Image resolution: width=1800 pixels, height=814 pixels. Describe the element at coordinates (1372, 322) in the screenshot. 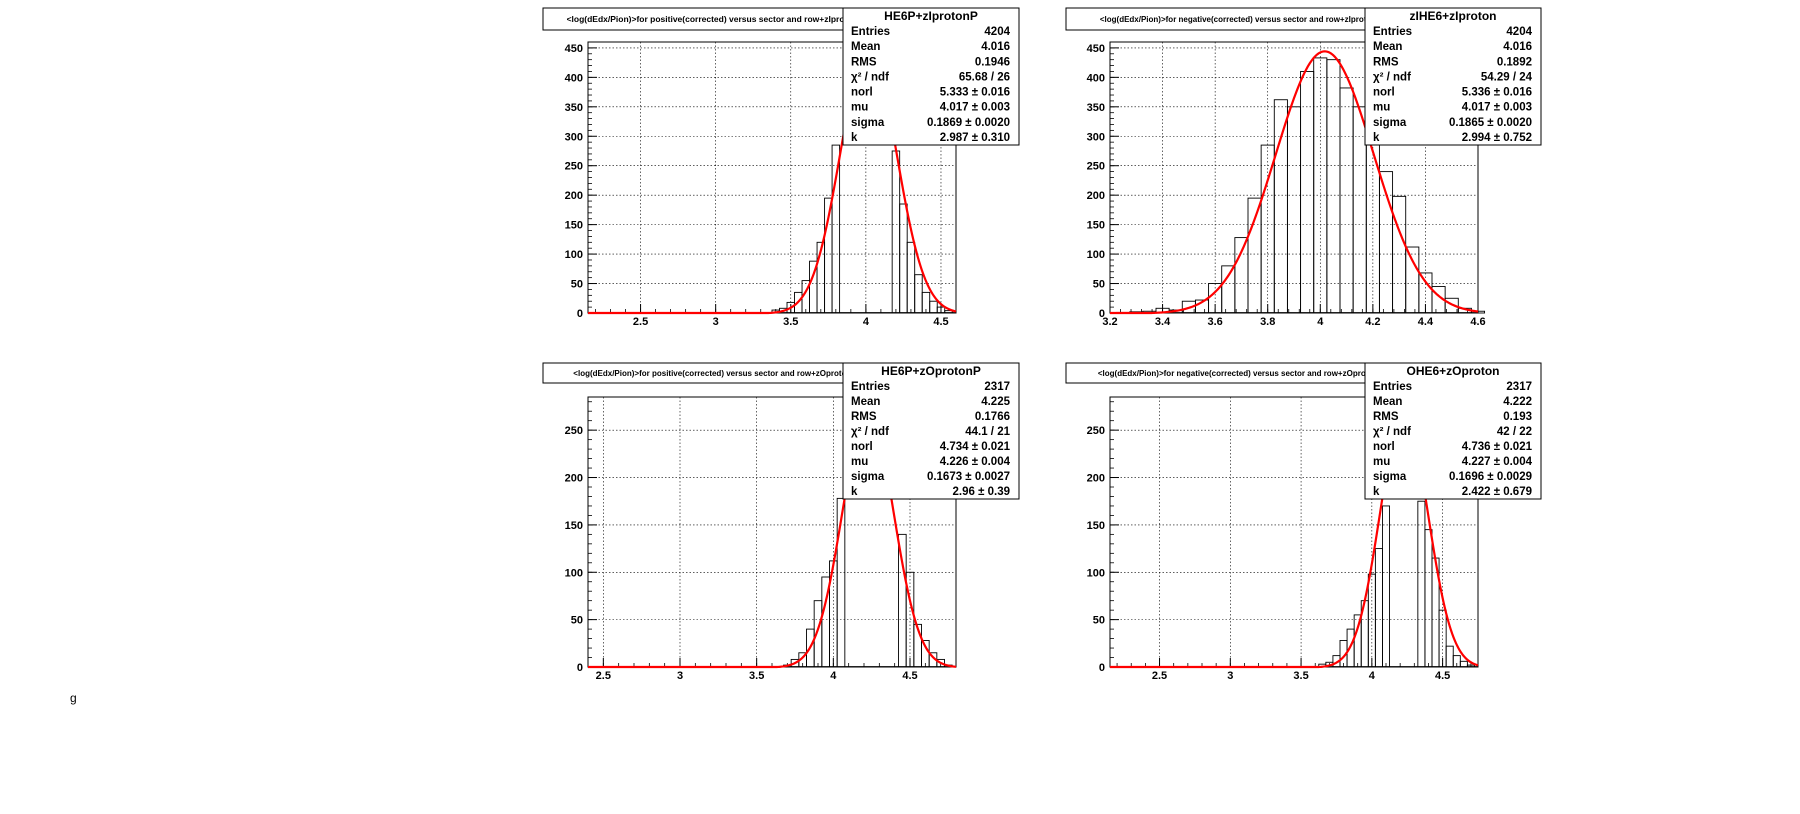

I see `x-tick-label: 4.2` at that location.